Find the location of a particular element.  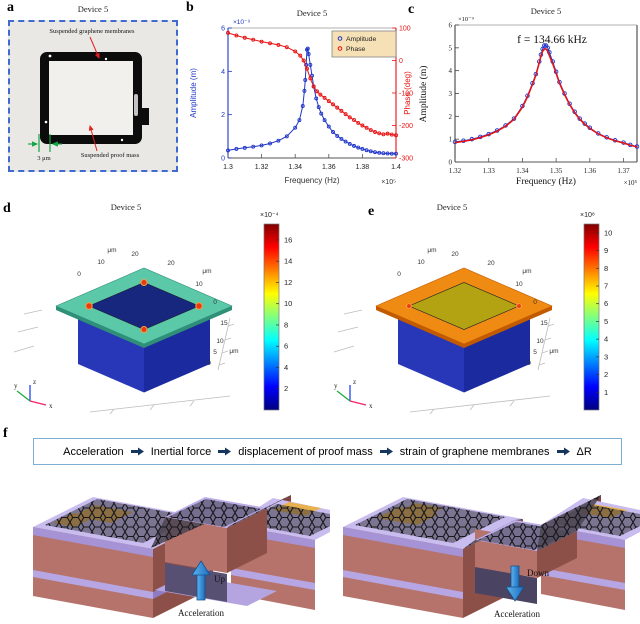

chart-b-ylabel-right: Phase (deg) is located at coordinates (407, 93).